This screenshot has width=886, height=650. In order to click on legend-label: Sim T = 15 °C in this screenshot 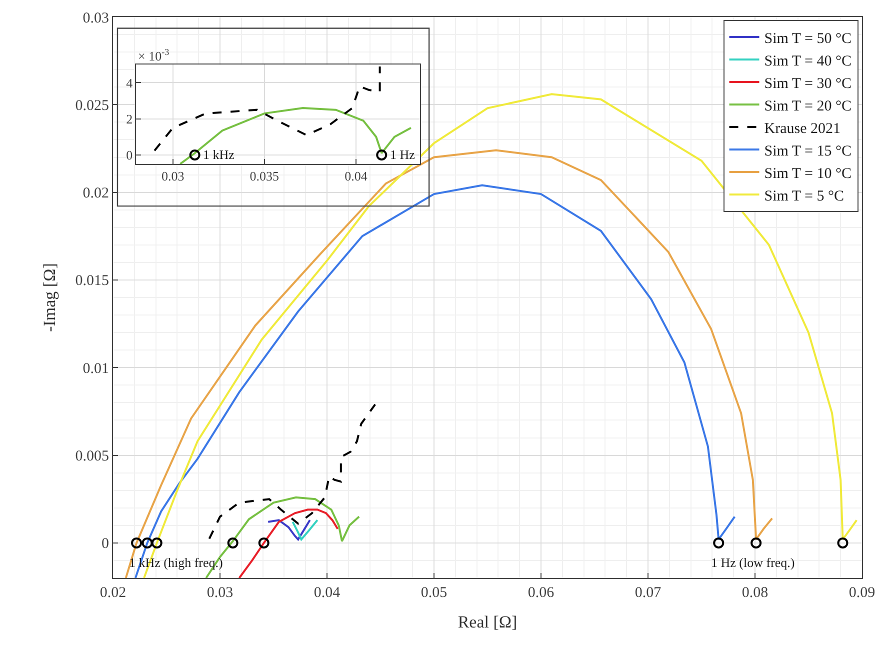, I will do `click(808, 151)`.